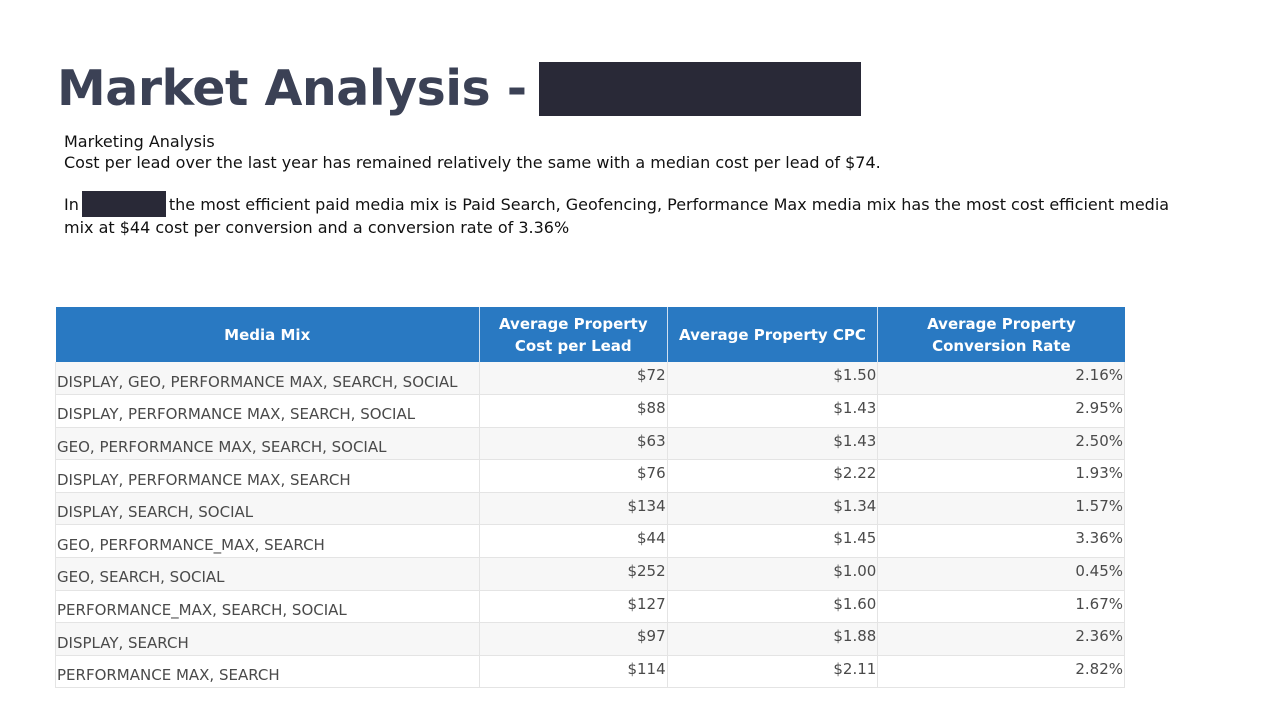  What do you see at coordinates (267, 672) in the screenshot?
I see `cell-media-mix: PERFORMANCE MAX, SEARCH` at bounding box center [267, 672].